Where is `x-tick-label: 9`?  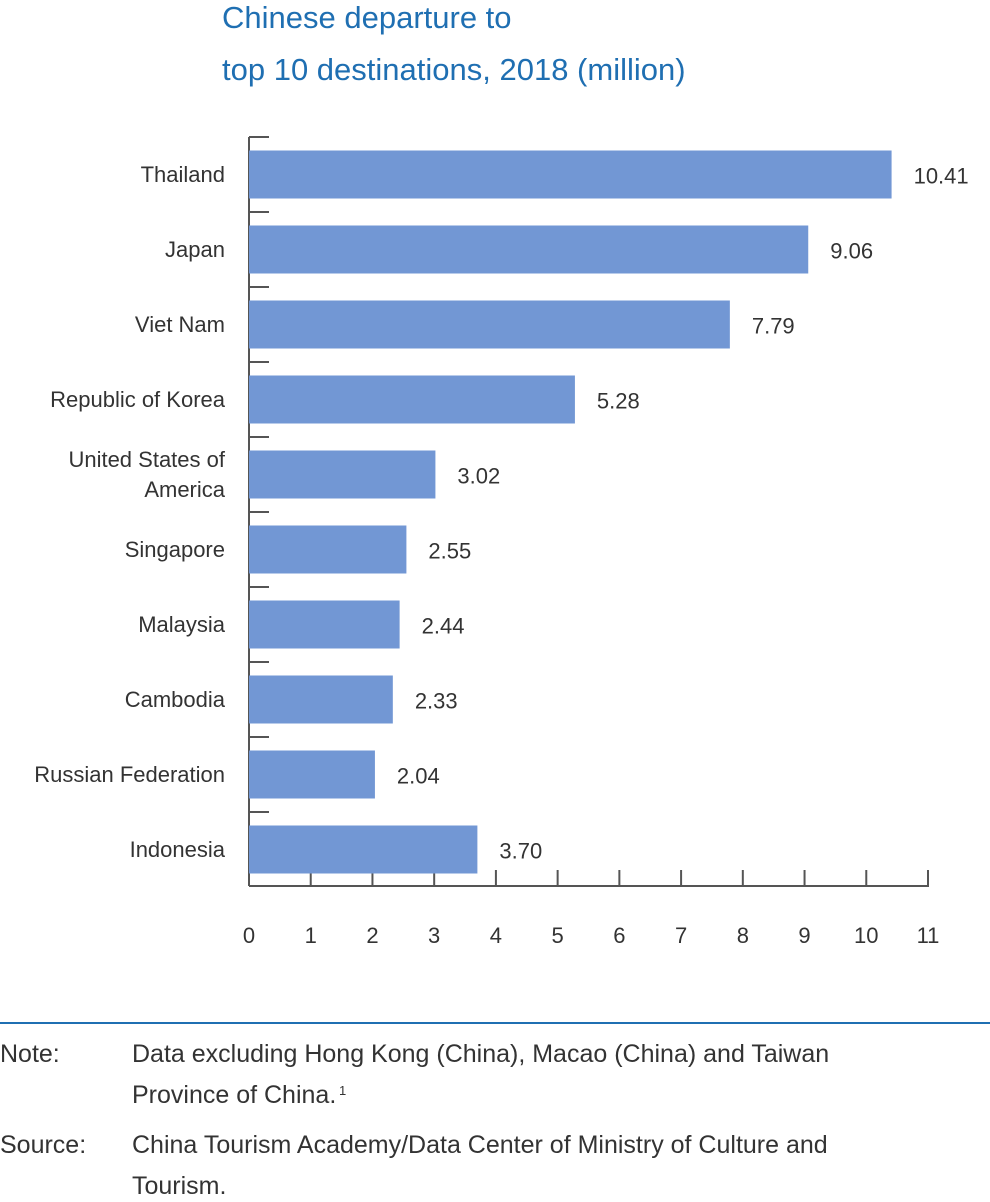
x-tick-label: 9 is located at coordinates (804, 935).